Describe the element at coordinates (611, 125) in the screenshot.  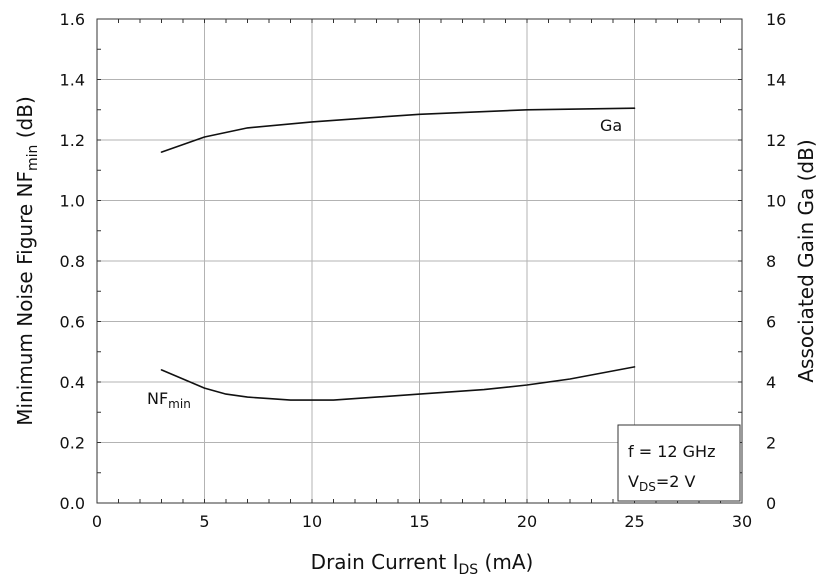
I see `series-label-ga: Ga` at that location.